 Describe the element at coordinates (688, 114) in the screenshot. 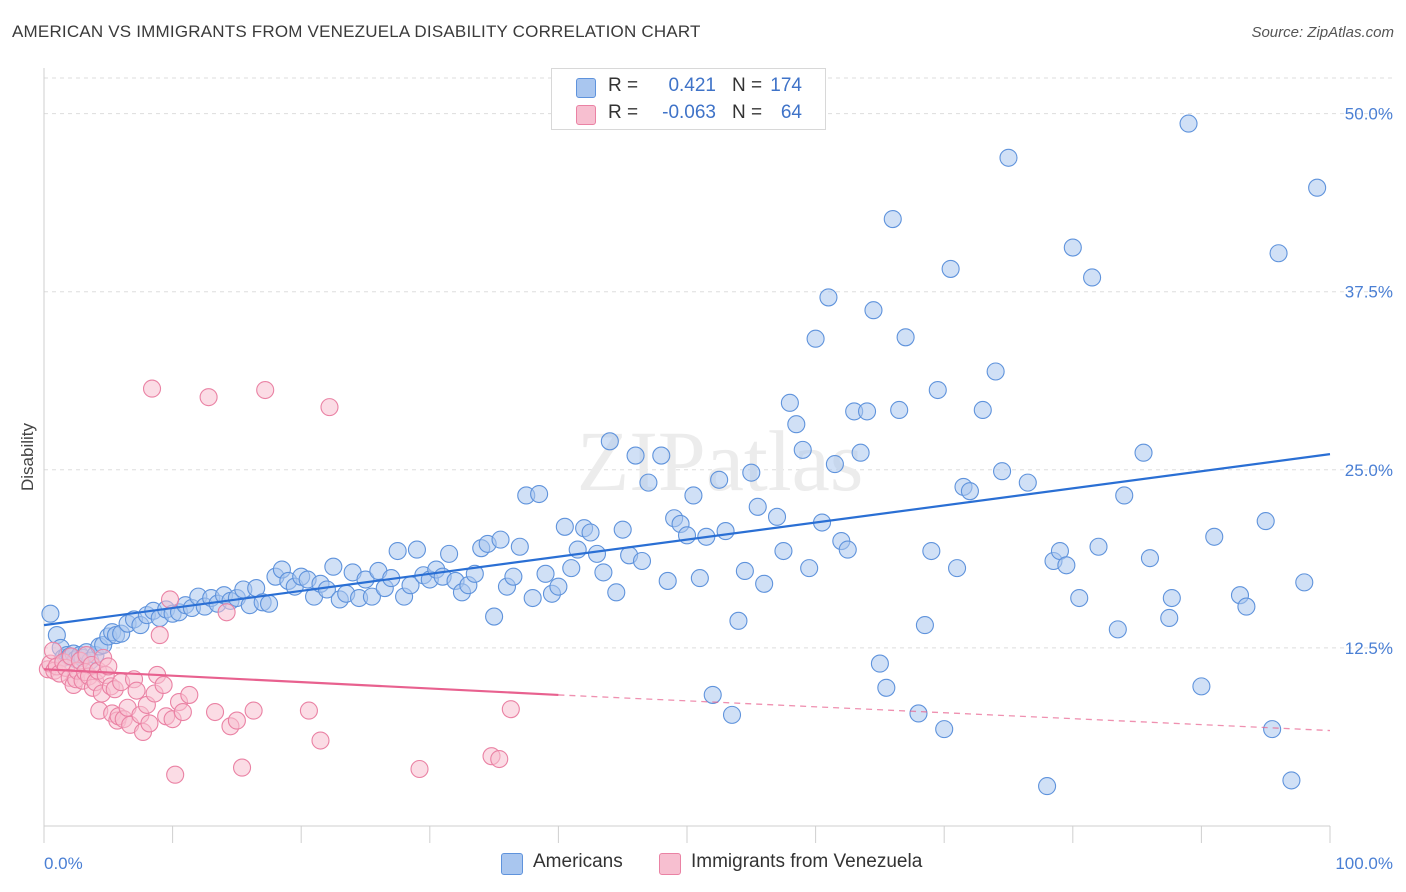

I see `stats-row-venezuela: R = -0.063 N = 64` at that location.